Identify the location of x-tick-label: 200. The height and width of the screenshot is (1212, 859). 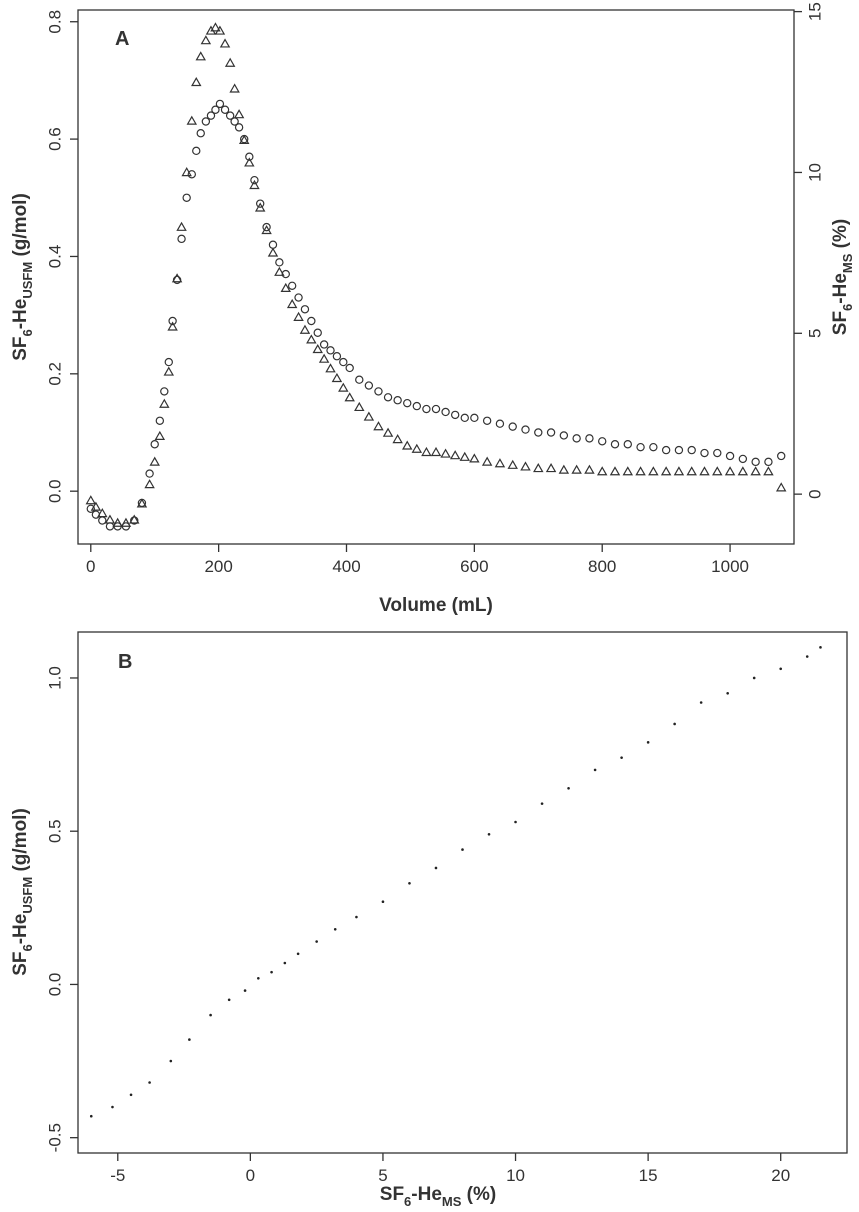
(218, 566).